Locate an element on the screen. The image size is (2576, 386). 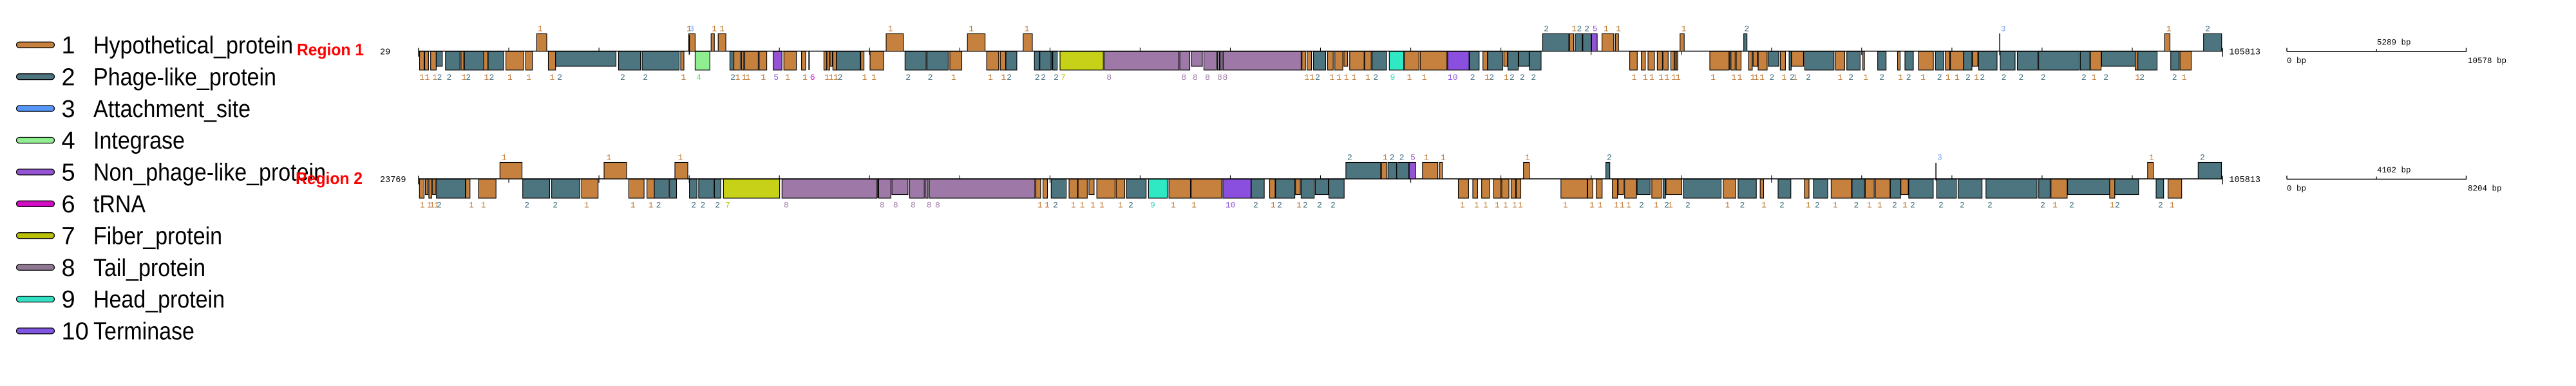
svg-text: Hypothetical_protein is located at coordinates (193, 45).